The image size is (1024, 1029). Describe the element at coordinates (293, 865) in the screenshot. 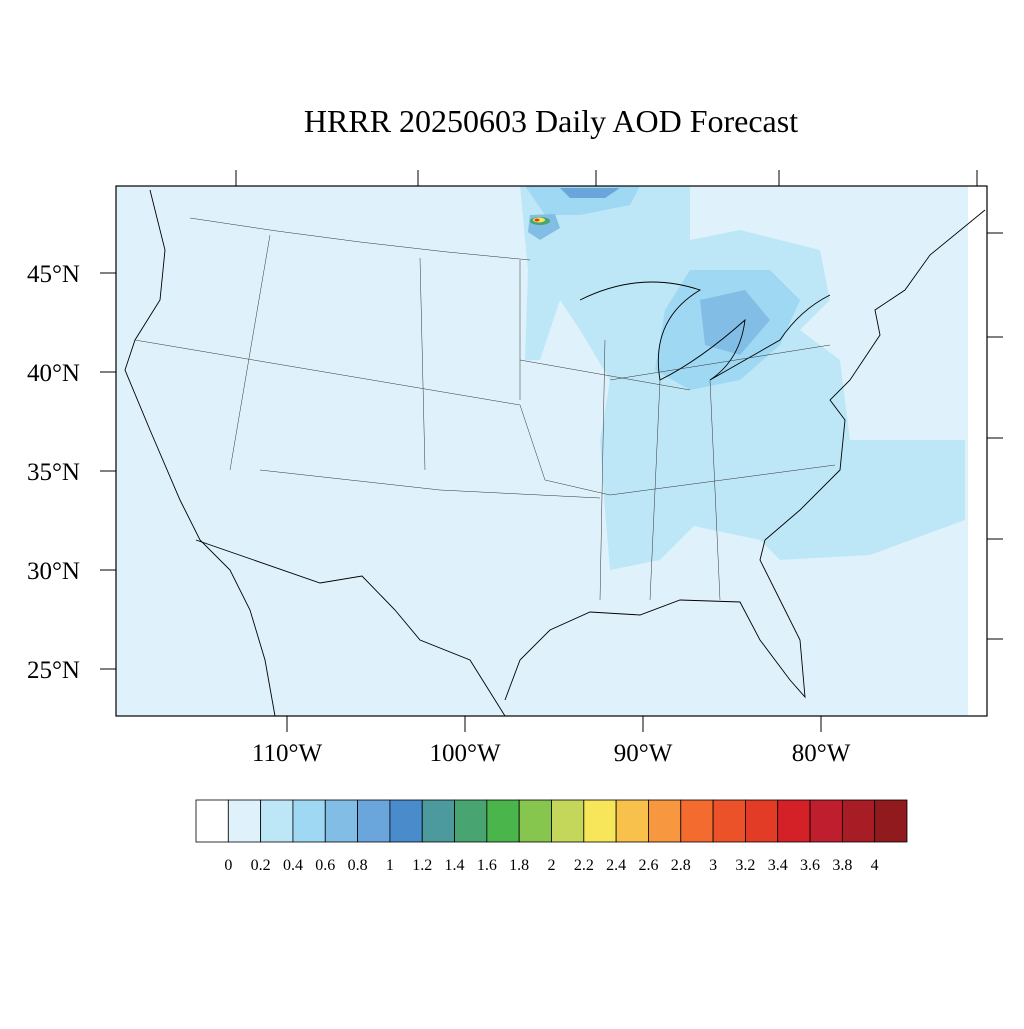

I see `colorbar-label: 0.4` at that location.